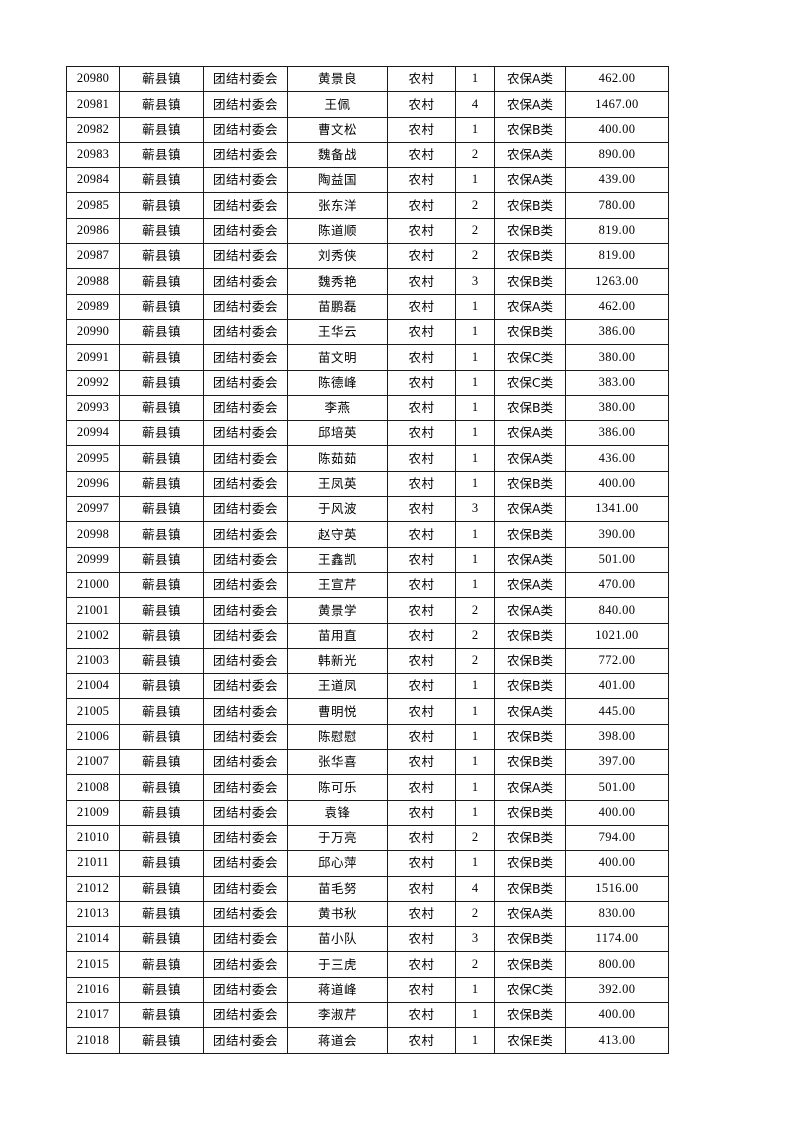 The height and width of the screenshot is (1122, 793). What do you see at coordinates (617, 1040) in the screenshot?
I see `row-amount: 413.00` at bounding box center [617, 1040].